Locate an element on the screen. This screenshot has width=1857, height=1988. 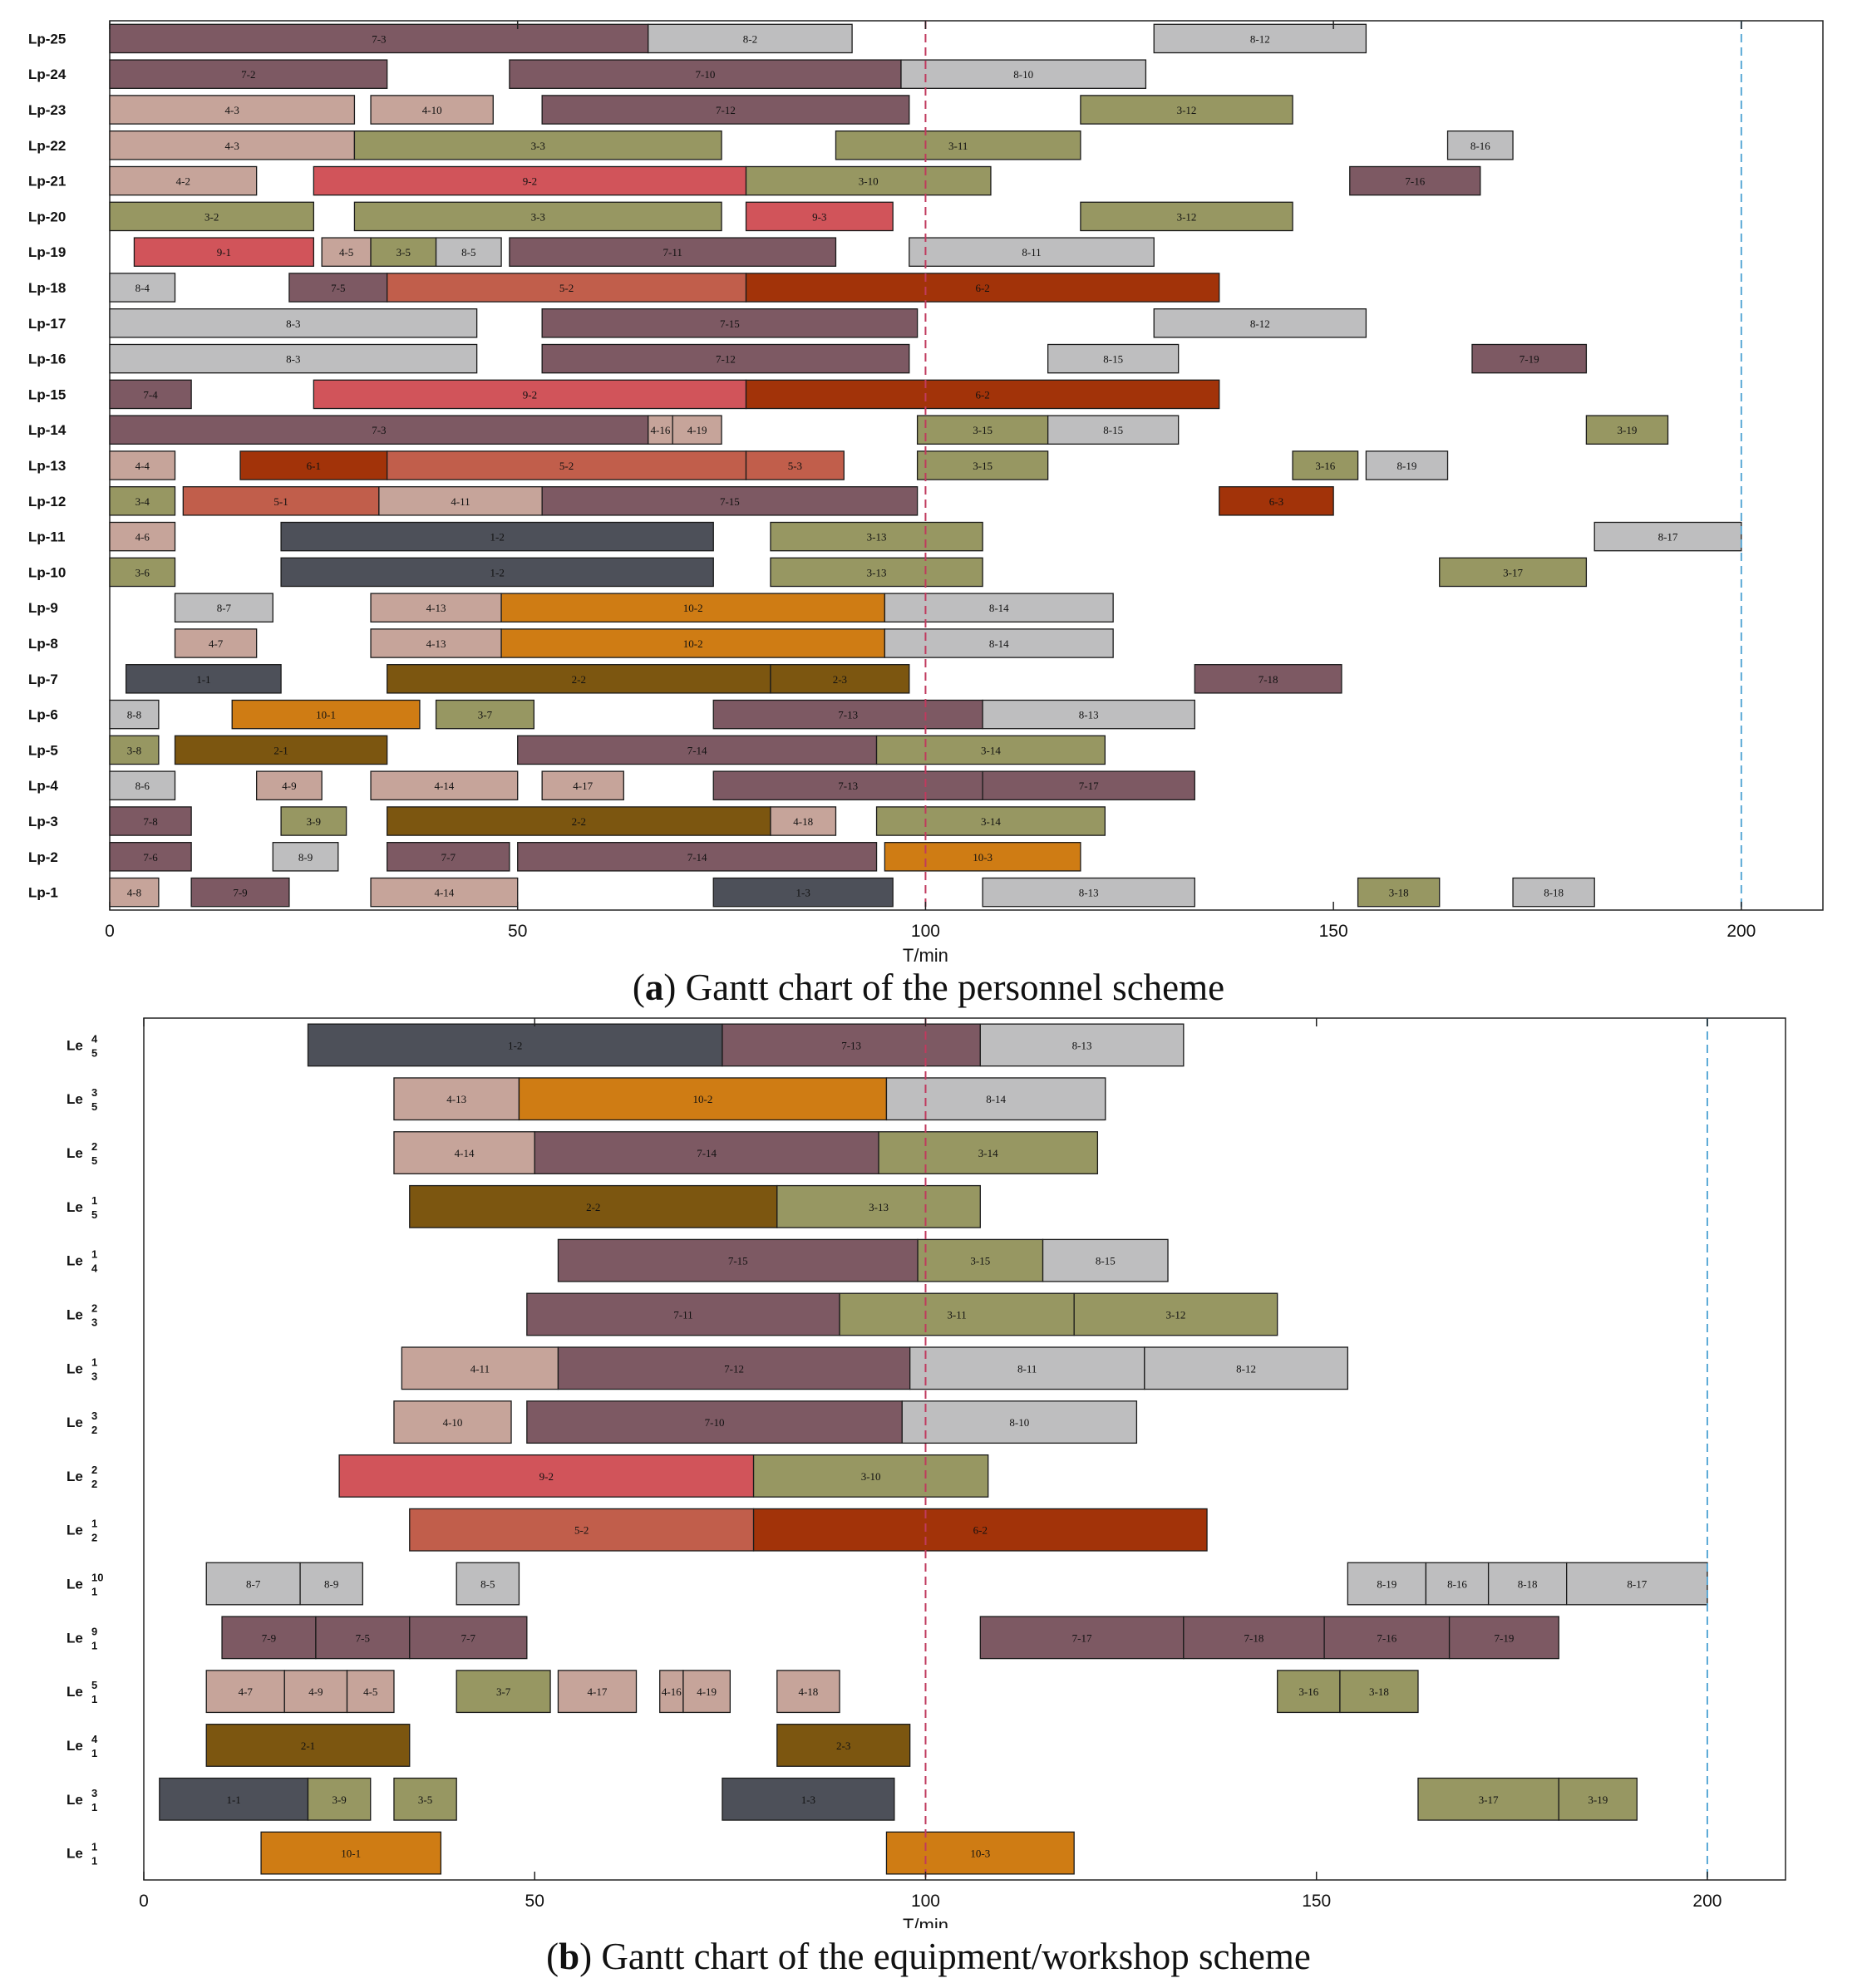
task-label: 9-1 is located at coordinates (224, 252).